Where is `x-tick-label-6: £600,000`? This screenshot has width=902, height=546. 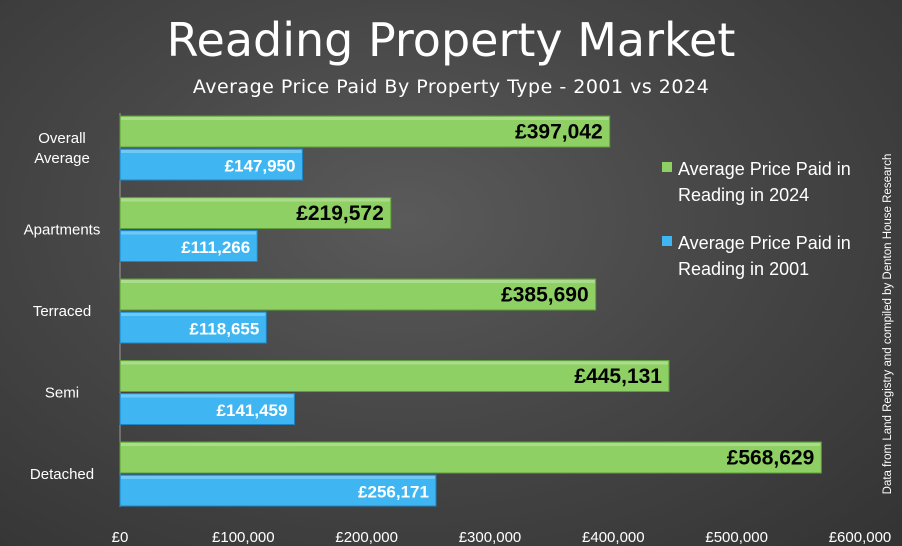 x-tick-label-6: £600,000 is located at coordinates (860, 537).